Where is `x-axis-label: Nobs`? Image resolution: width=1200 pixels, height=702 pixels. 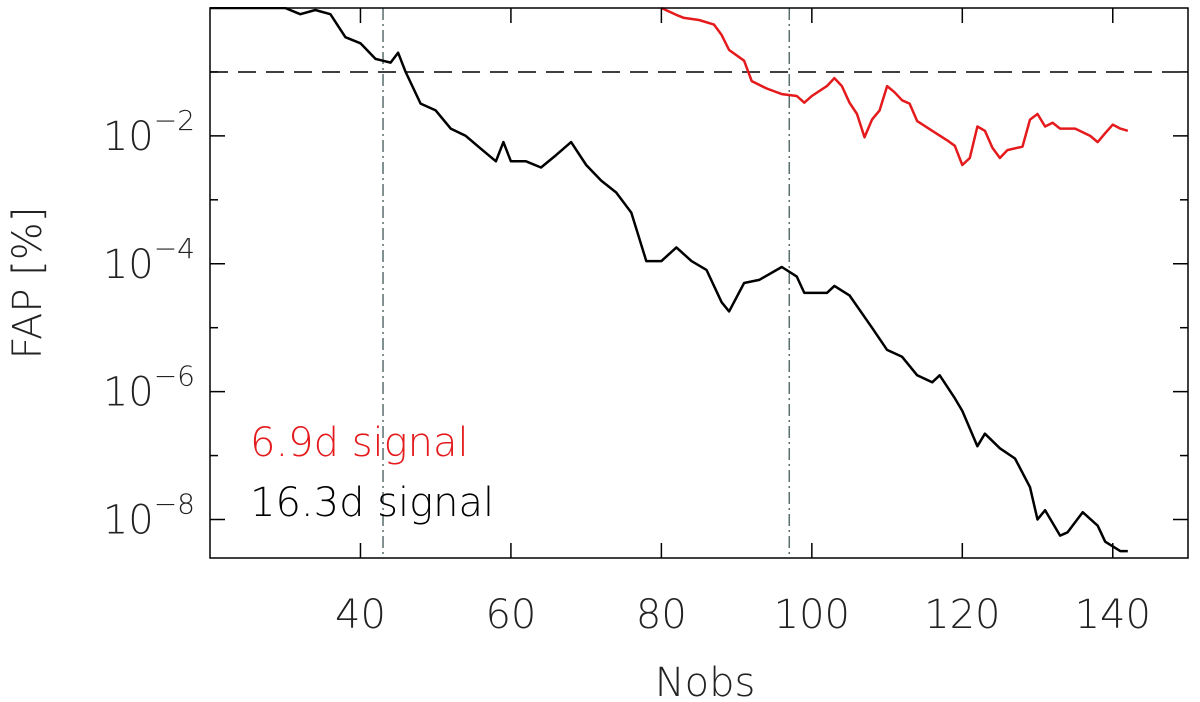 x-axis-label: Nobs is located at coordinates (705, 681).